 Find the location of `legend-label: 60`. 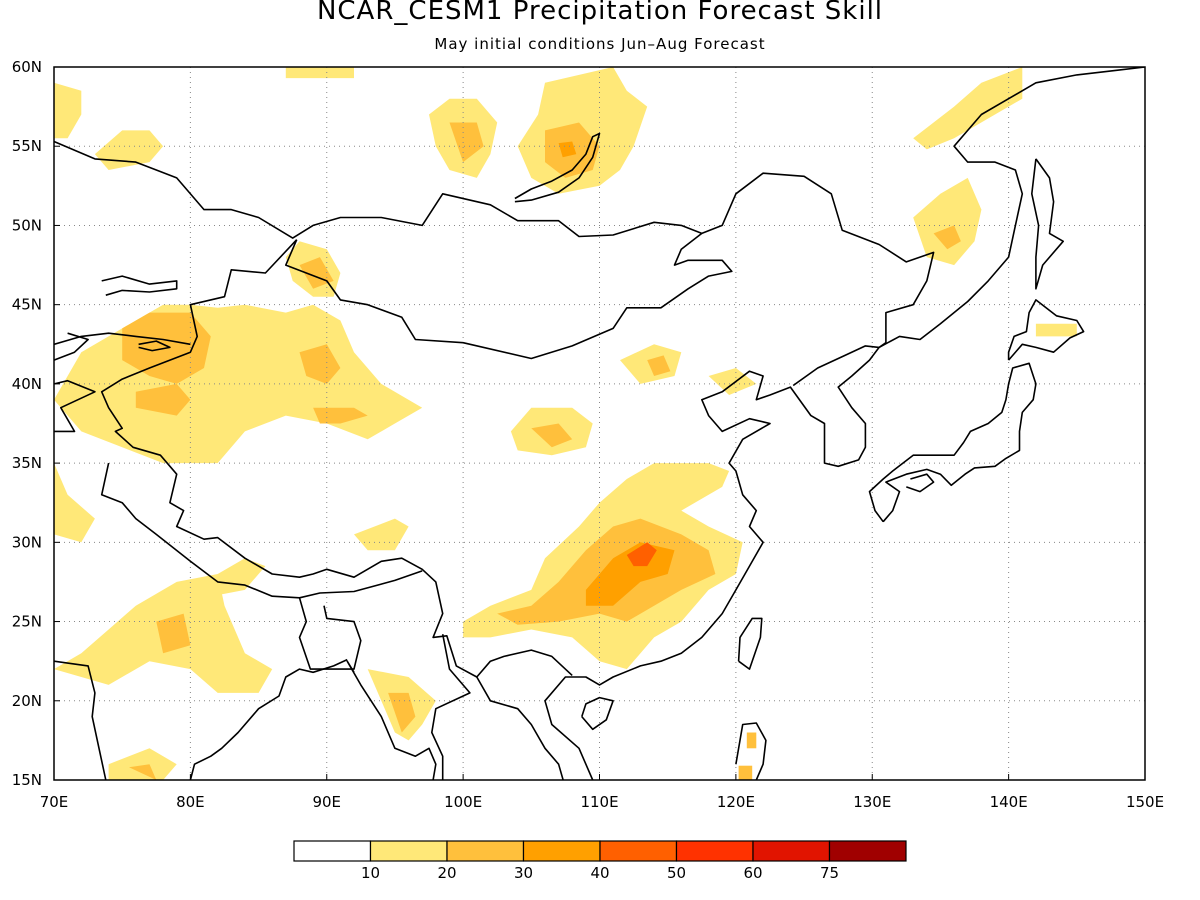

legend-label: 60 is located at coordinates (752, 873).